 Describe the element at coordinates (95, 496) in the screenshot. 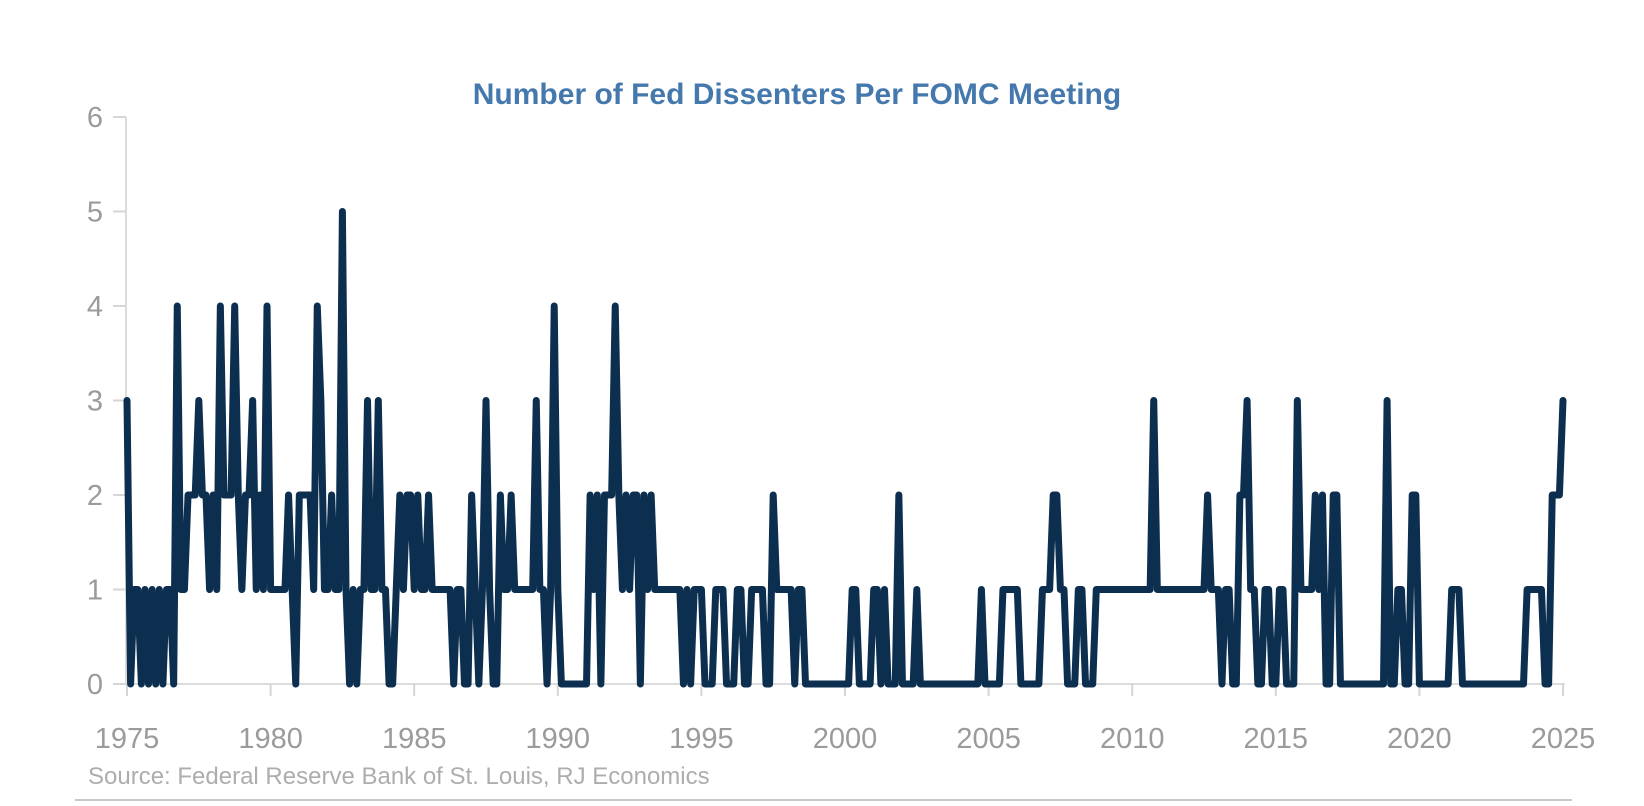

I see `y-tick-label: 2` at that location.